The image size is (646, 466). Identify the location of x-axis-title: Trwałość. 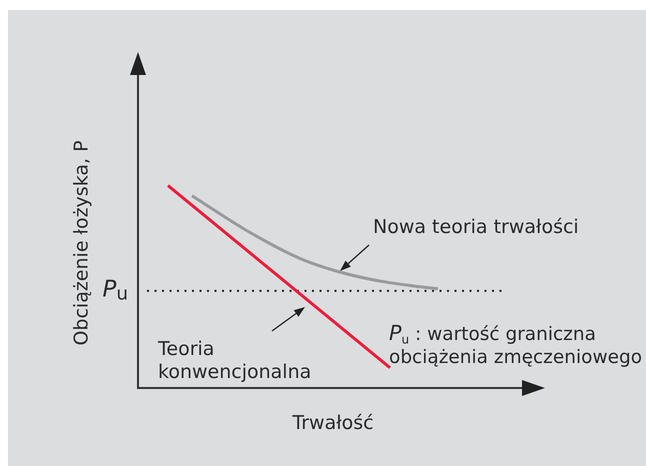
(333, 423).